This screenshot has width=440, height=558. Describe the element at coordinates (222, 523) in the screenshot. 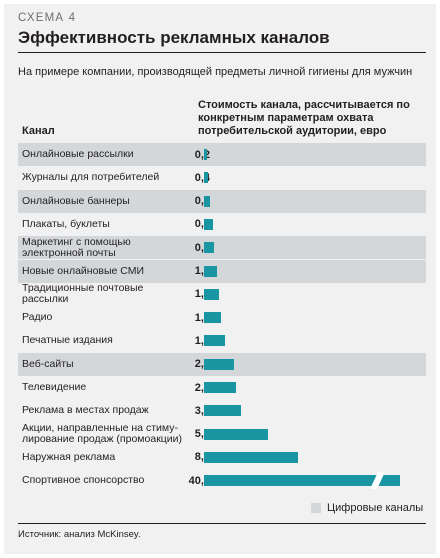

I see `footer-divider` at that location.